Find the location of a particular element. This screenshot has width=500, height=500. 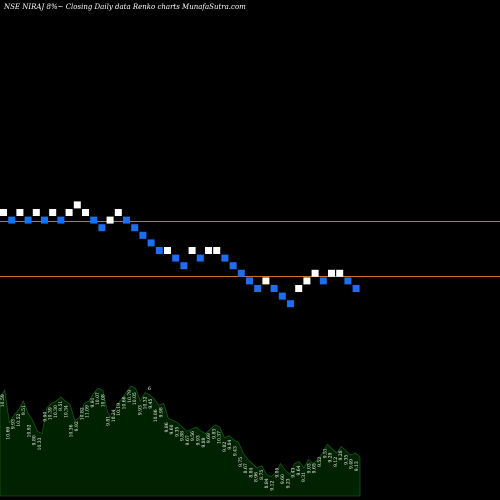

volume-label: 9.28 is located at coordinates (341, 455).